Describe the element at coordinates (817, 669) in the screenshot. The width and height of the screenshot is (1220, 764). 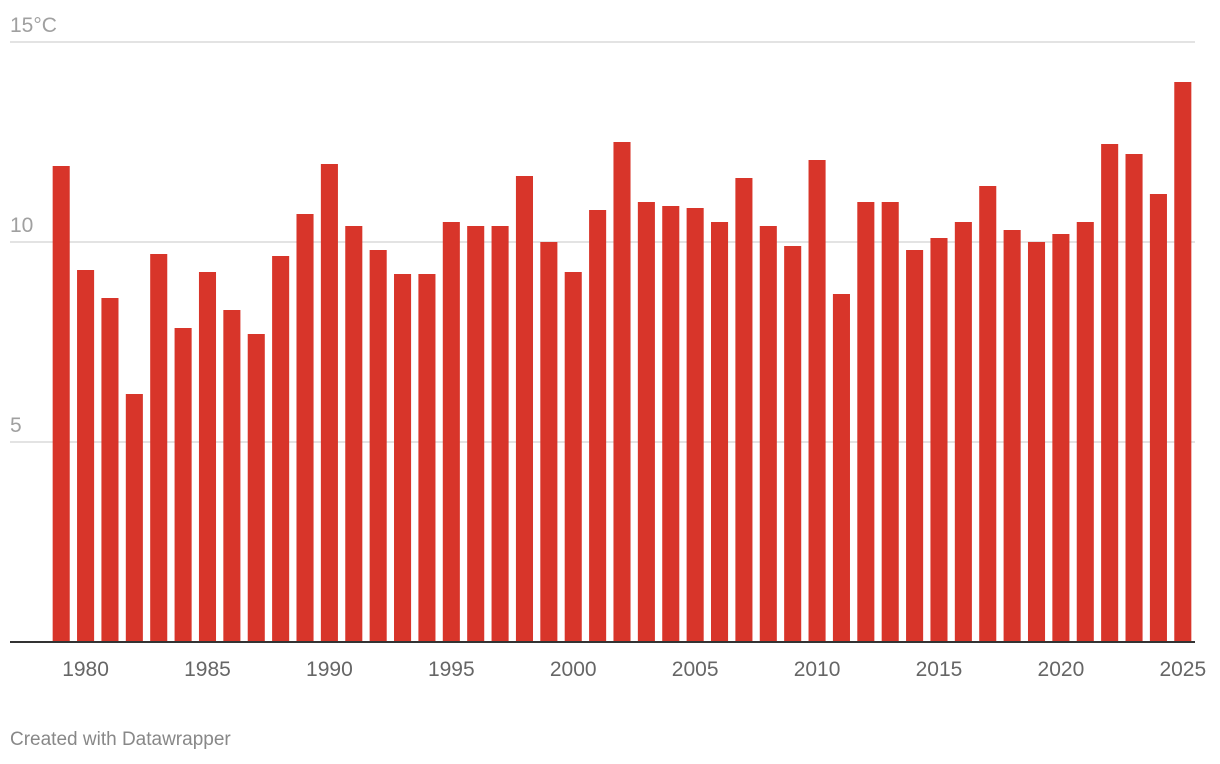
I see `x-tick-label: 2010` at that location.